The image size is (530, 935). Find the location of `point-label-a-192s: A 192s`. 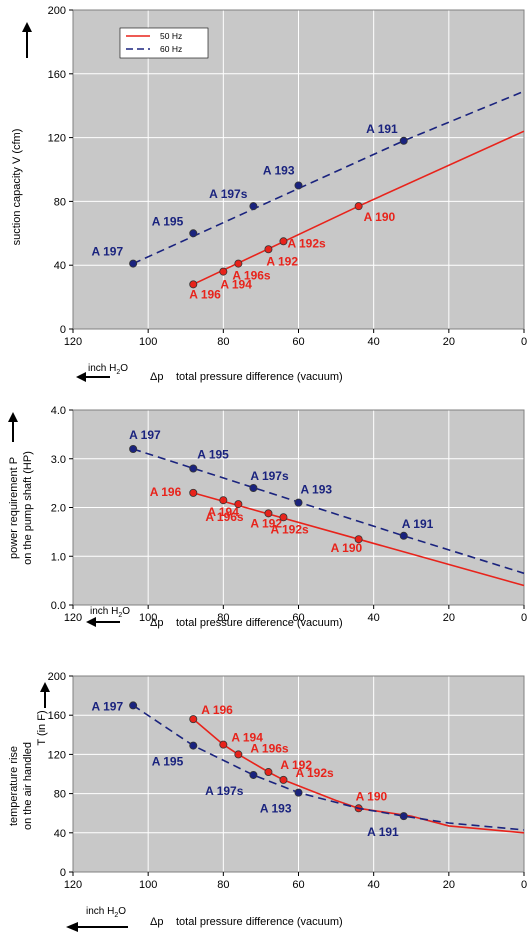

point-label-a-192s: A 192s is located at coordinates (289, 529).